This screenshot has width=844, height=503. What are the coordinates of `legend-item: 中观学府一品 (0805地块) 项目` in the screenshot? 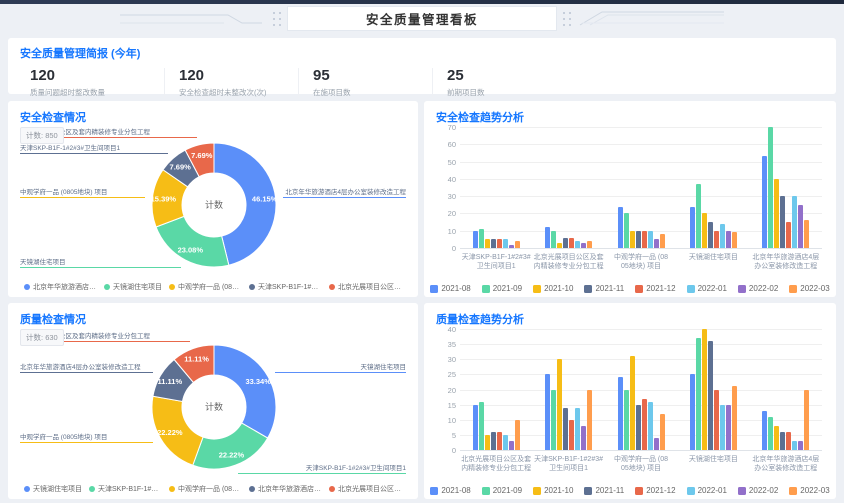 It's located at (205, 287).